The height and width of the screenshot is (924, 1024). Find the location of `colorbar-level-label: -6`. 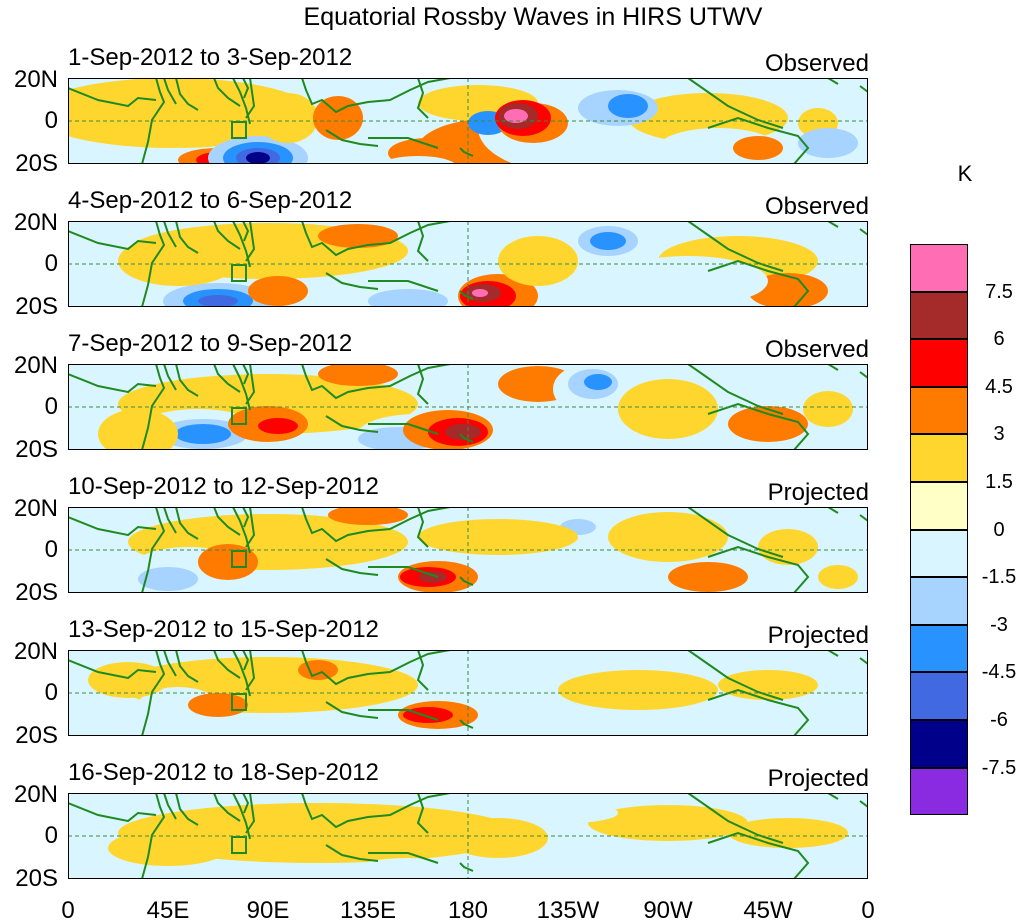

colorbar-level-label: -6 is located at coordinates (999, 720).